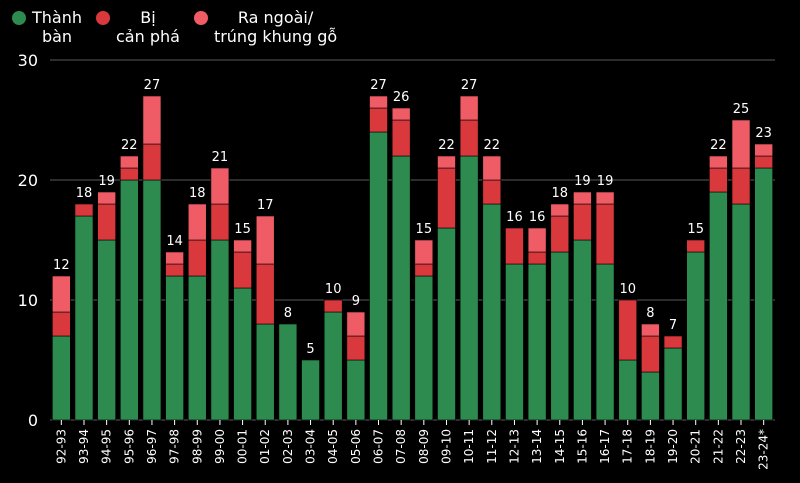 The width and height of the screenshot is (800, 483). I want to click on total-label-94-95: 19, so click(106, 181).